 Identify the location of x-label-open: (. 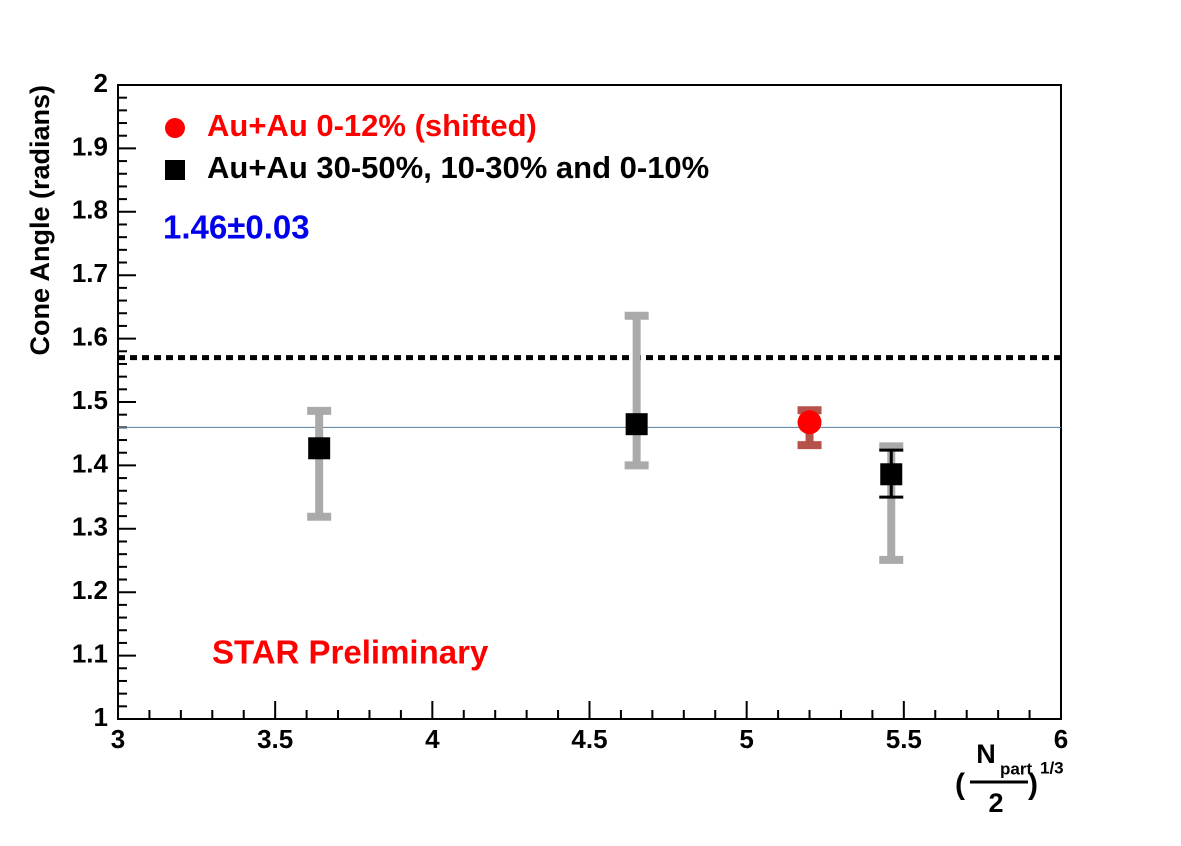
(960, 784).